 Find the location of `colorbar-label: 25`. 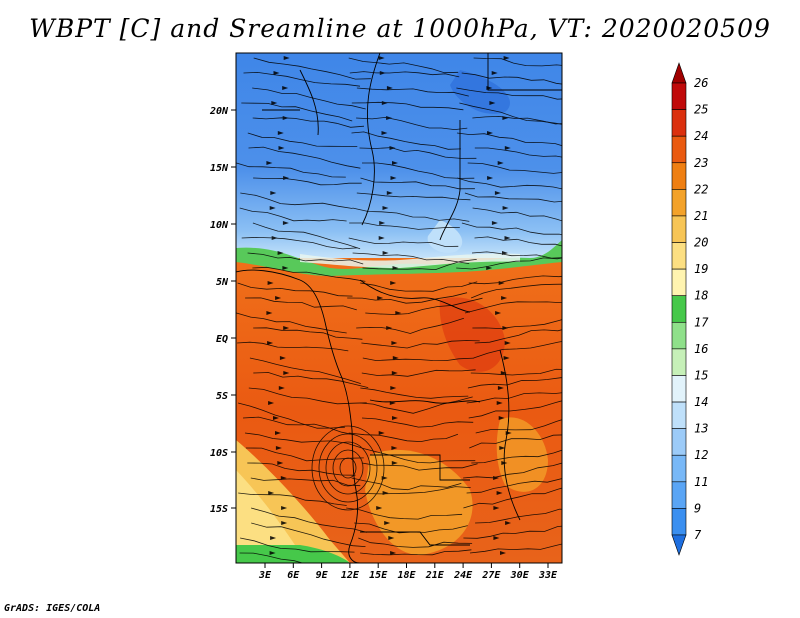

colorbar-label: 25 is located at coordinates (701, 110).